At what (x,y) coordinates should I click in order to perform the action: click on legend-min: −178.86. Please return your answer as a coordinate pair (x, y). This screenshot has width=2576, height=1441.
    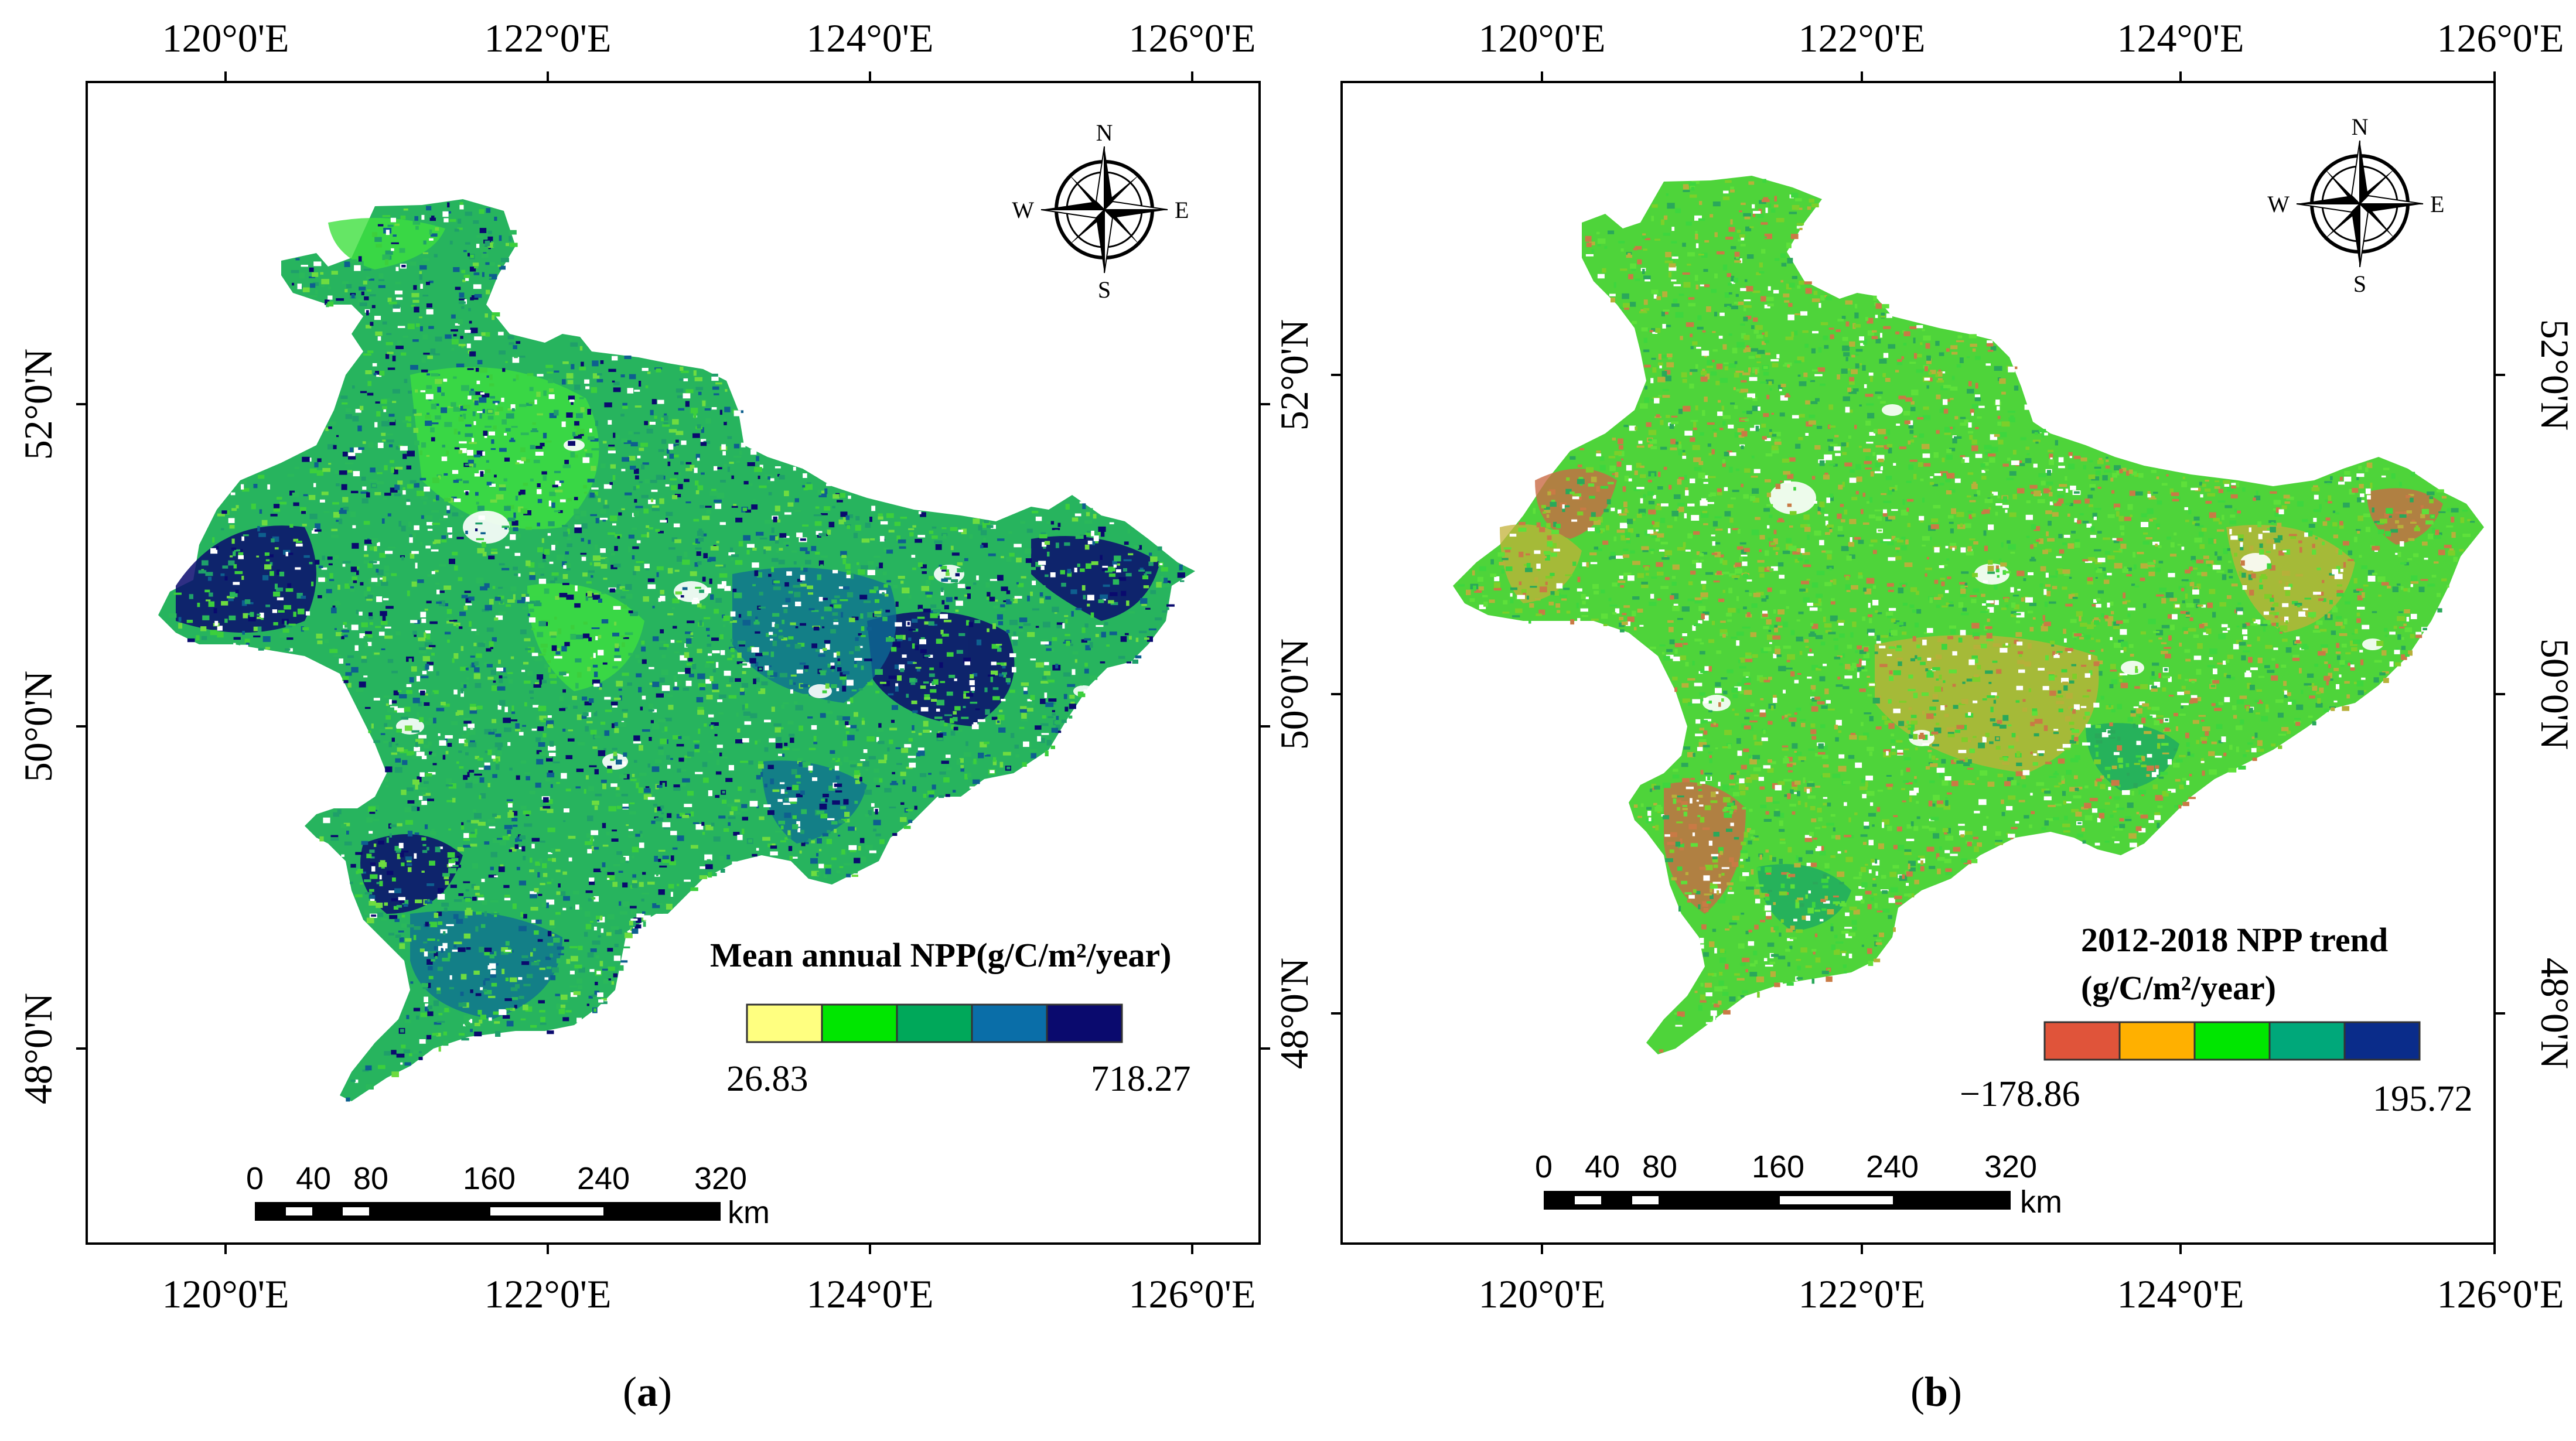
    Looking at the image, I should click on (2020, 1094).